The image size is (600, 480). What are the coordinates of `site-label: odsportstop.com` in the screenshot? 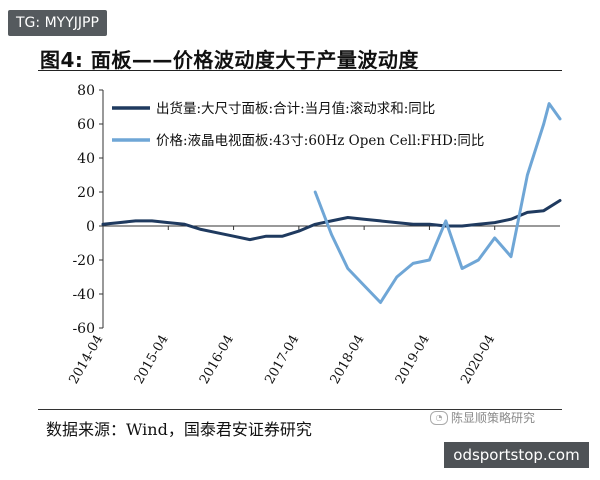 It's located at (516, 455).